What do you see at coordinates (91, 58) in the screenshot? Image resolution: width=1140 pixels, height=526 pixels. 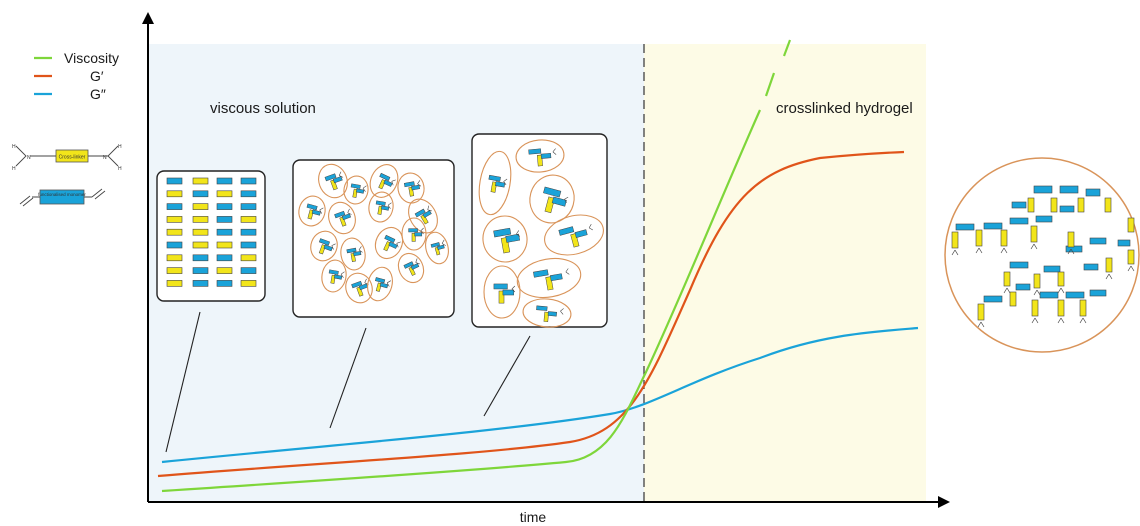 I see `legend-label-viscosity: Viscosity` at bounding box center [91, 58].